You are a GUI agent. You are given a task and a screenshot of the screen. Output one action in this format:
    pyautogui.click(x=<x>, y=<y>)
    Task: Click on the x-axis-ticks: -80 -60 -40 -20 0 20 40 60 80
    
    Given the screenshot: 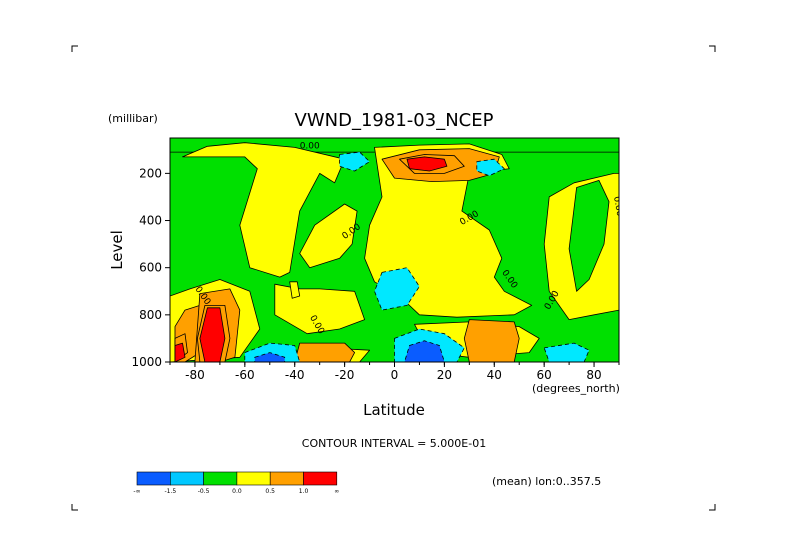 What is the action you would take?
    pyautogui.click(x=394, y=372)
    